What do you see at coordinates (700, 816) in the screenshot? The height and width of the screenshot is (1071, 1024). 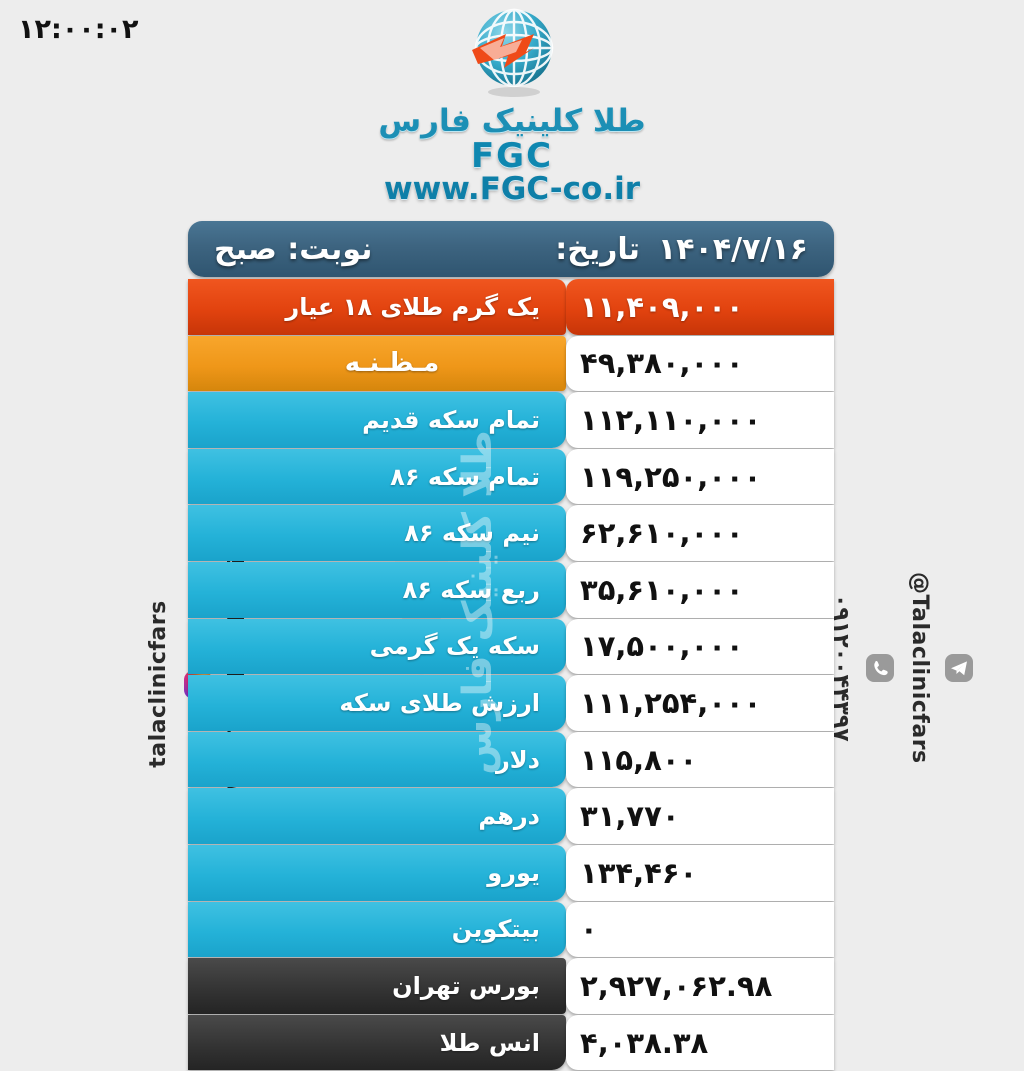 I see `row-value: ۳۱,۷۷۰` at bounding box center [700, 816].